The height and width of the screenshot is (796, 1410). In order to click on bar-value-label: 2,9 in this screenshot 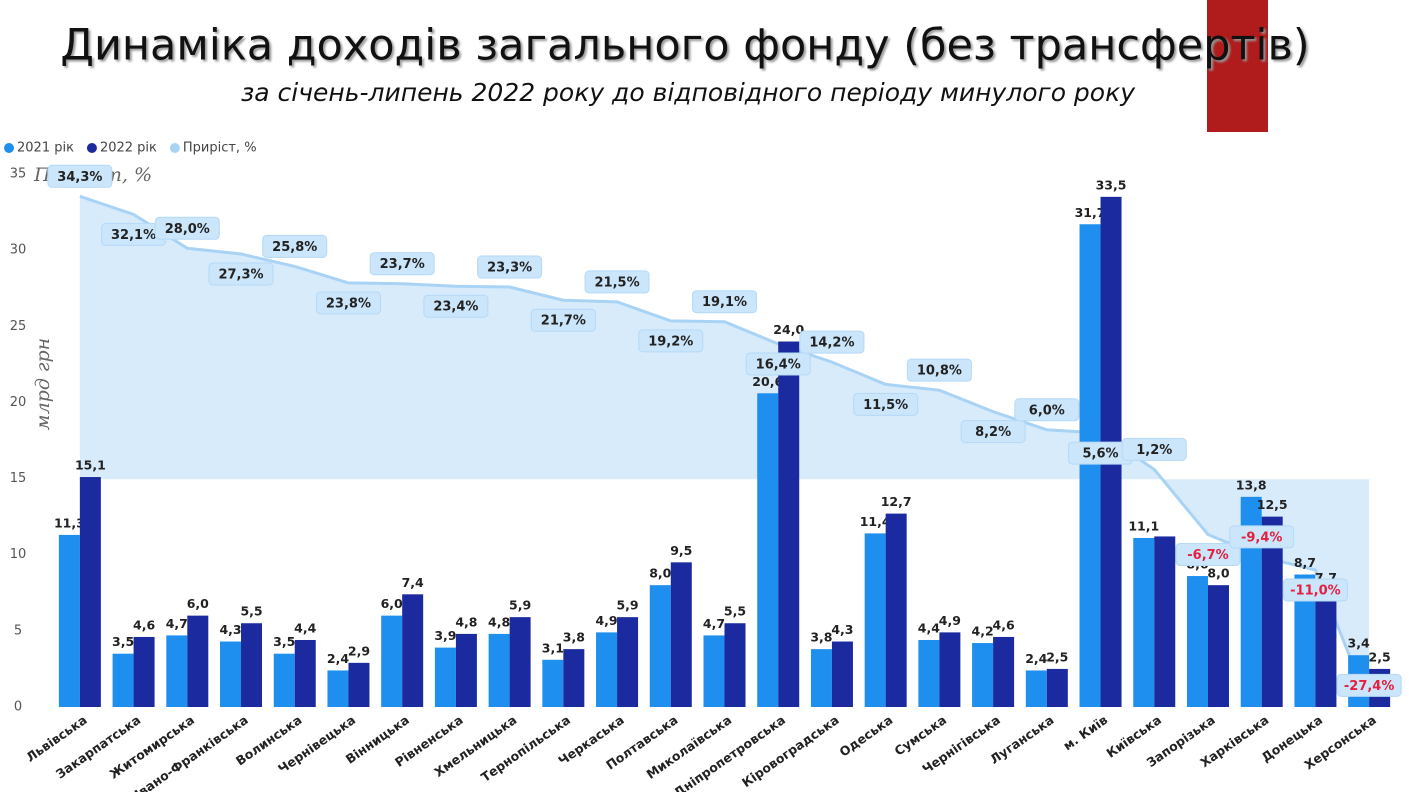, I will do `click(359, 650)`.